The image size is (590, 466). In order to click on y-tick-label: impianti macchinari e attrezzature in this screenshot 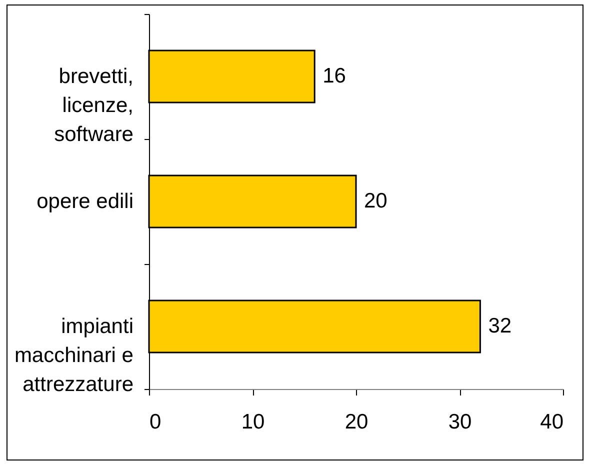, I will do `click(74, 355)`.